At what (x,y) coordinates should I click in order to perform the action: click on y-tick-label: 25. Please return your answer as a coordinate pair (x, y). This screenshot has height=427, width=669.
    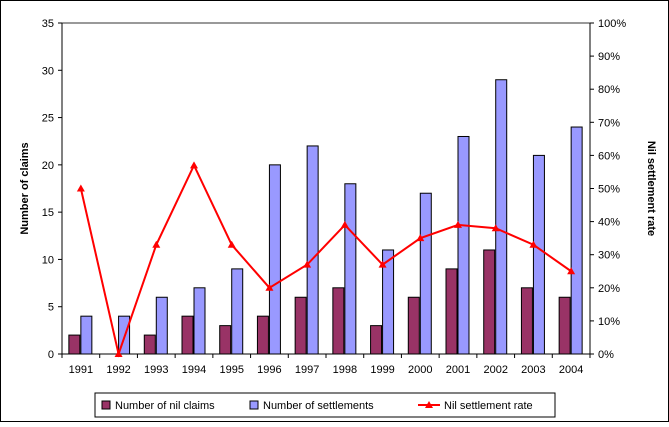
    Looking at the image, I should click on (48, 119).